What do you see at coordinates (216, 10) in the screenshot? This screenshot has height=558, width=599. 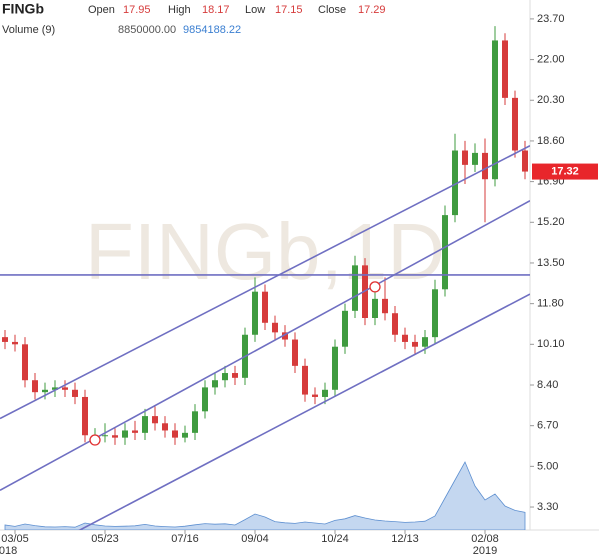 I see `high-value: 18.17` at bounding box center [216, 10].